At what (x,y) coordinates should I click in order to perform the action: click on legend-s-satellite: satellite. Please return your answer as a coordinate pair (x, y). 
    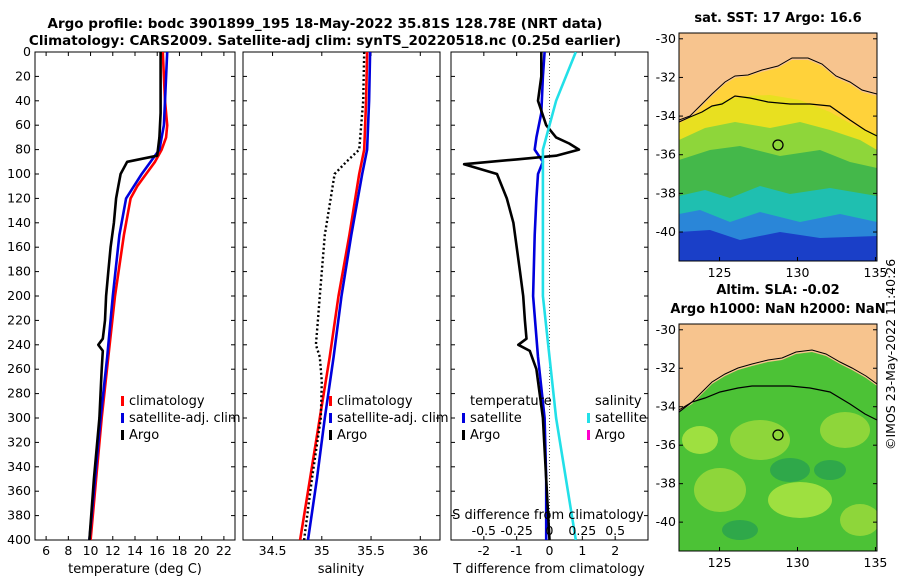
    Looking at the image, I should click on (621, 418).